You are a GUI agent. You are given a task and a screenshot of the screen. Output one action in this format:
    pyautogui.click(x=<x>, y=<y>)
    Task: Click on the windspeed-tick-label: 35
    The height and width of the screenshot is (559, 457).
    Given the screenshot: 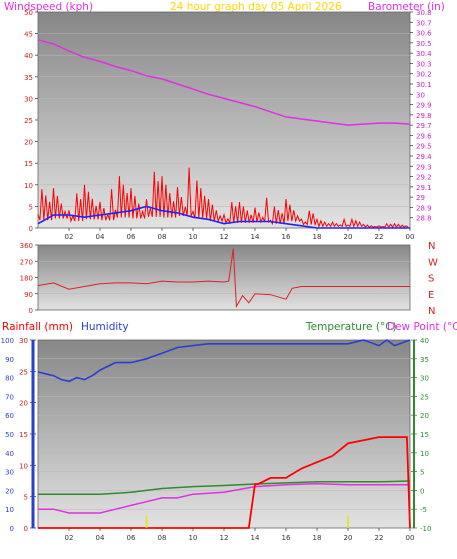 What is the action you would take?
    pyautogui.click(x=28, y=78)
    